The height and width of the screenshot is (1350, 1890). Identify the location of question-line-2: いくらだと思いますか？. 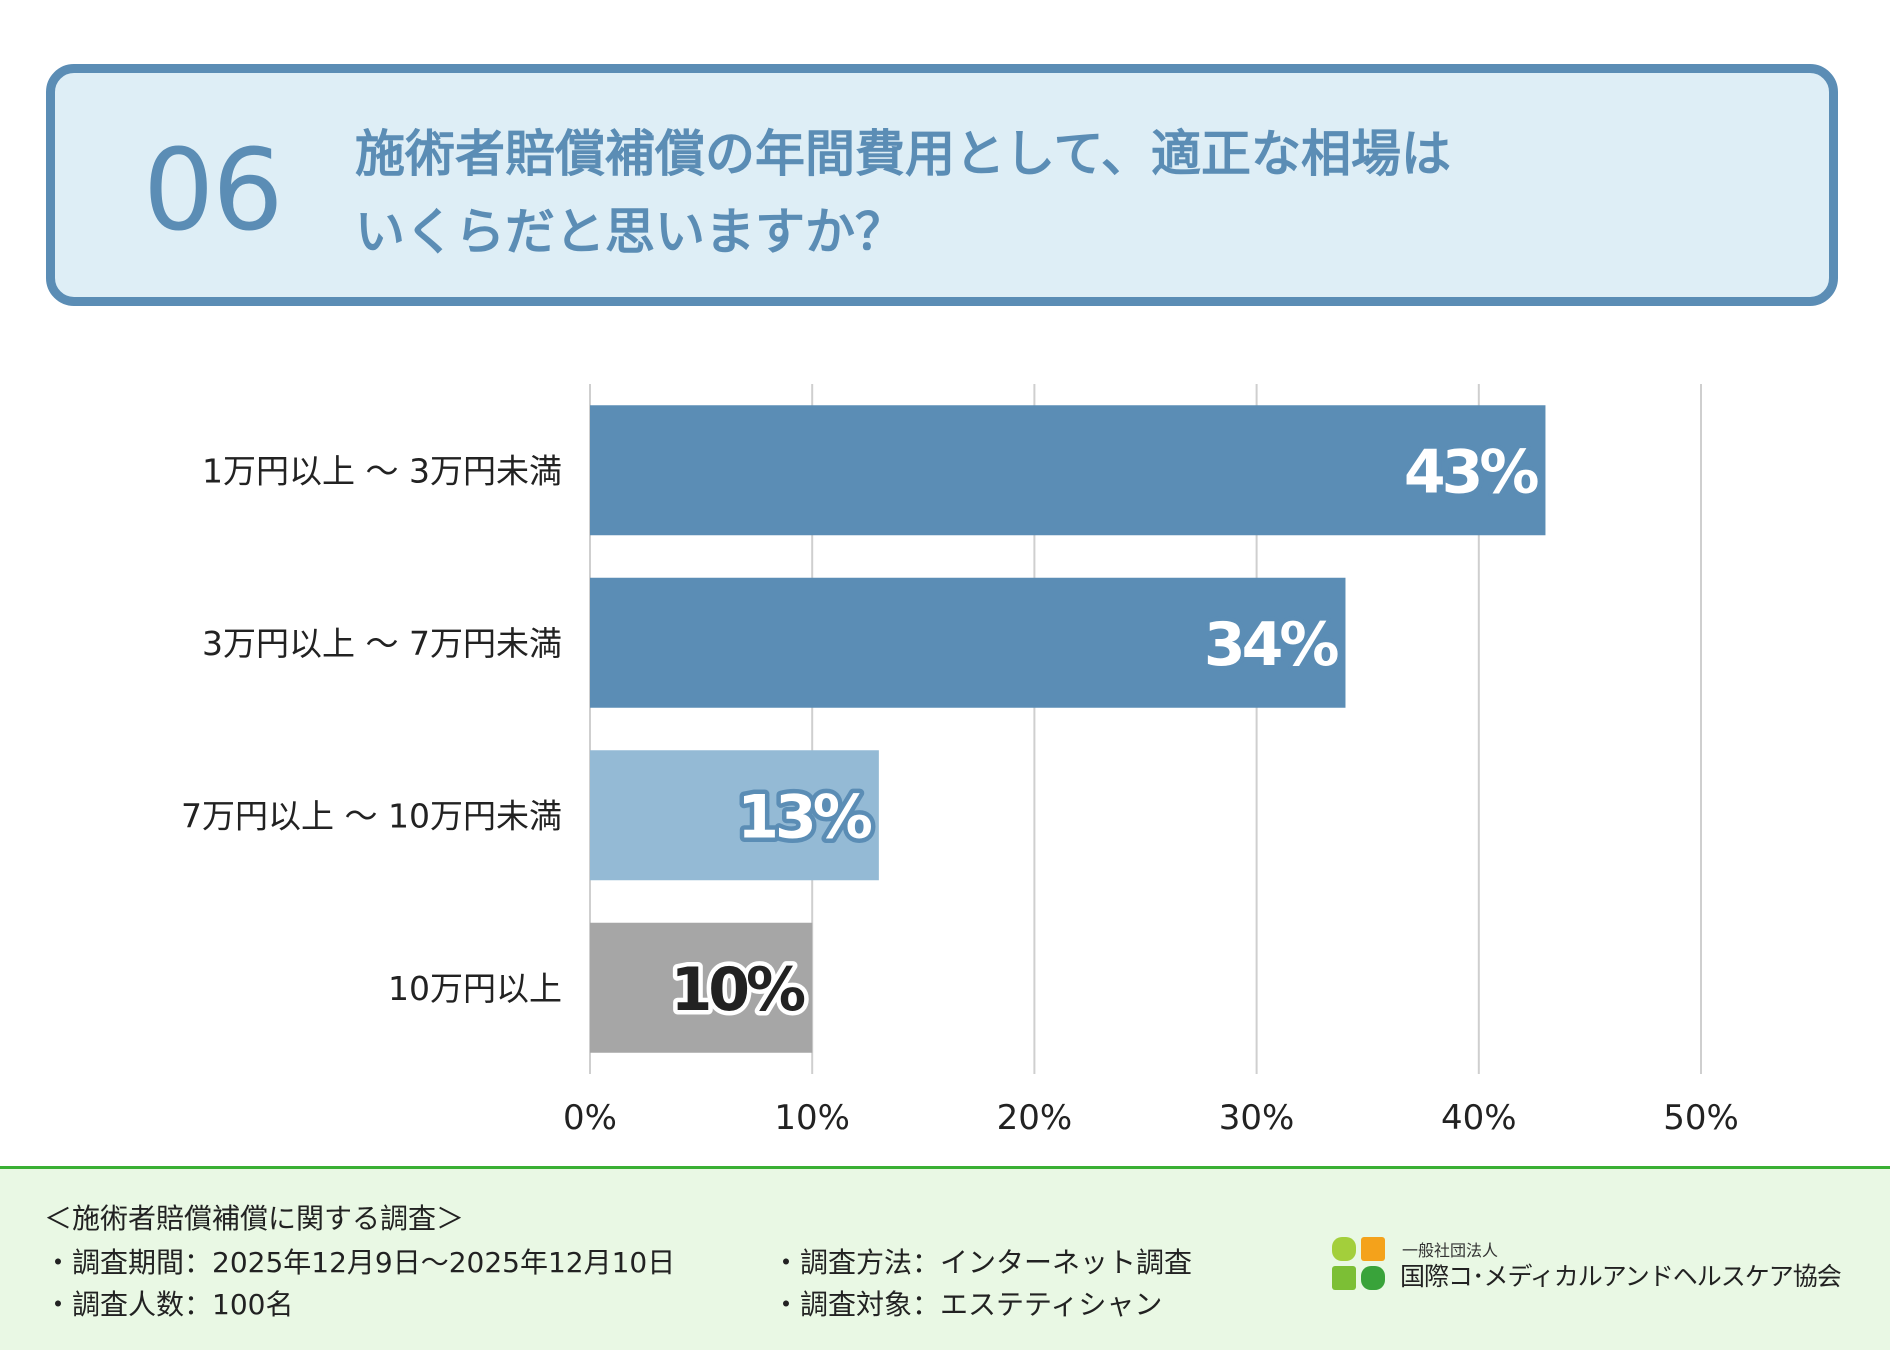
(630, 232).